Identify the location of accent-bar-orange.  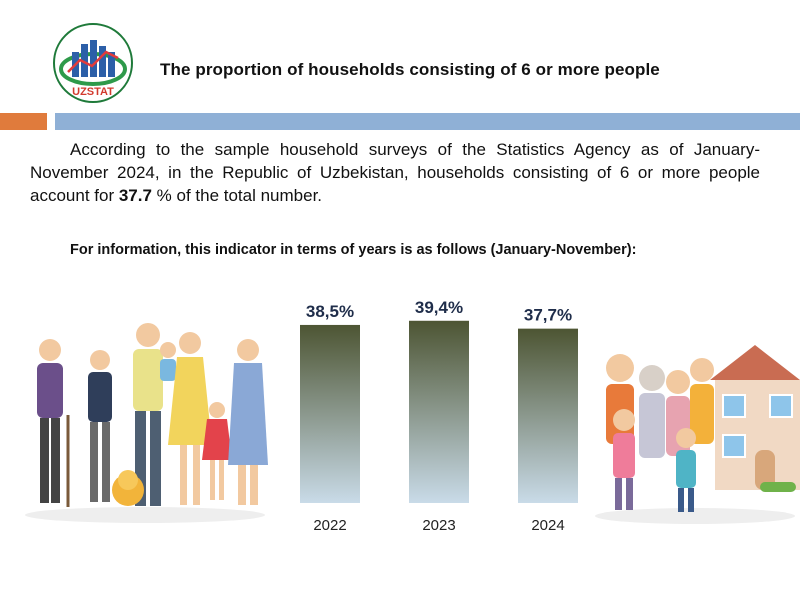
(23, 121).